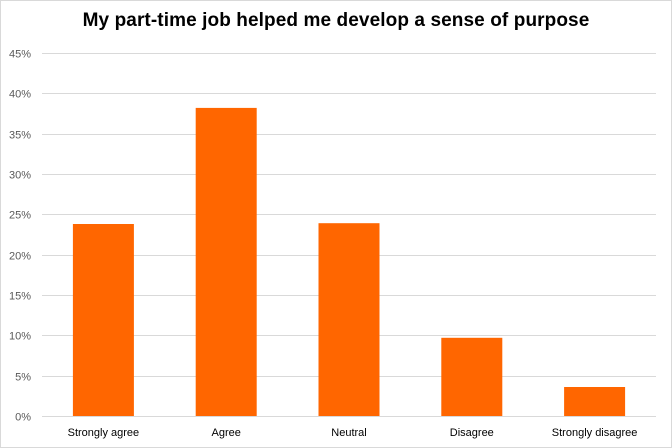 Image resolution: width=672 pixels, height=448 pixels. I want to click on x-category-label: Strongly agree, so click(104, 433).